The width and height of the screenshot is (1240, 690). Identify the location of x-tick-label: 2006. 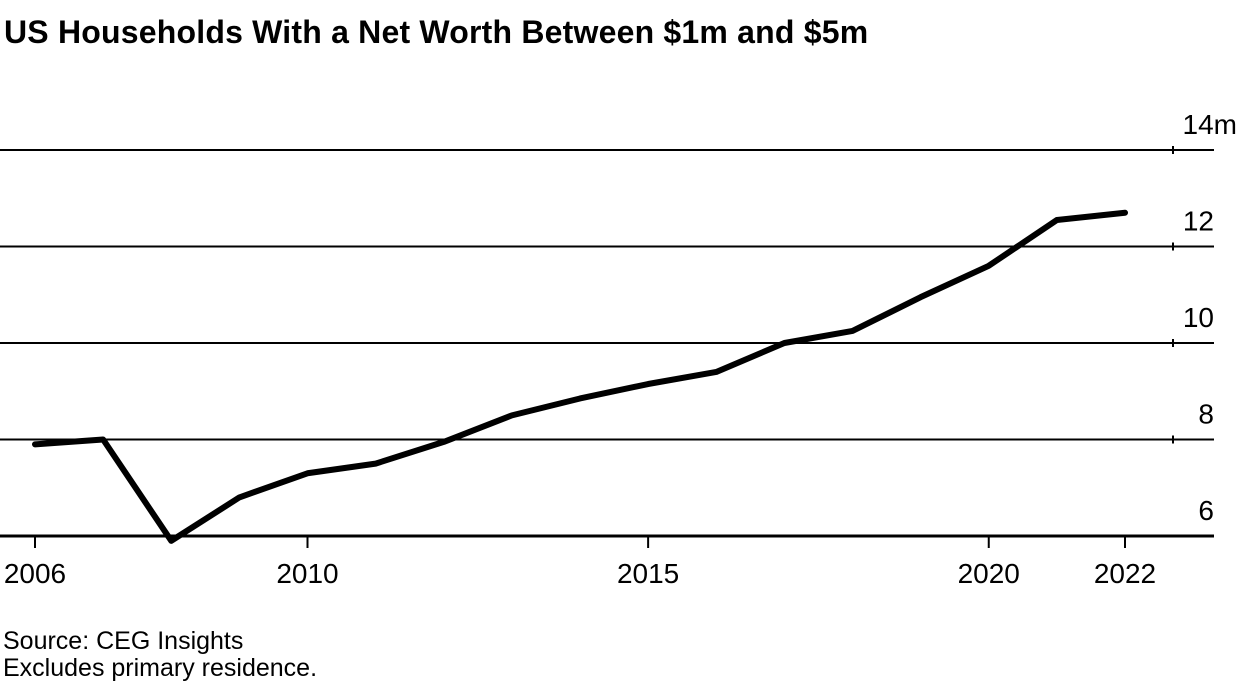
(35, 573).